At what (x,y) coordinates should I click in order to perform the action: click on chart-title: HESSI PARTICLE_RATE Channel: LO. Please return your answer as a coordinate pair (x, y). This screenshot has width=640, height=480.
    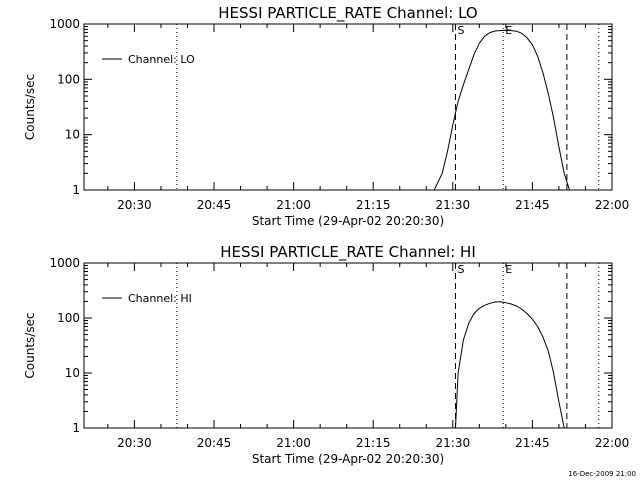
    Looking at the image, I should click on (347, 13).